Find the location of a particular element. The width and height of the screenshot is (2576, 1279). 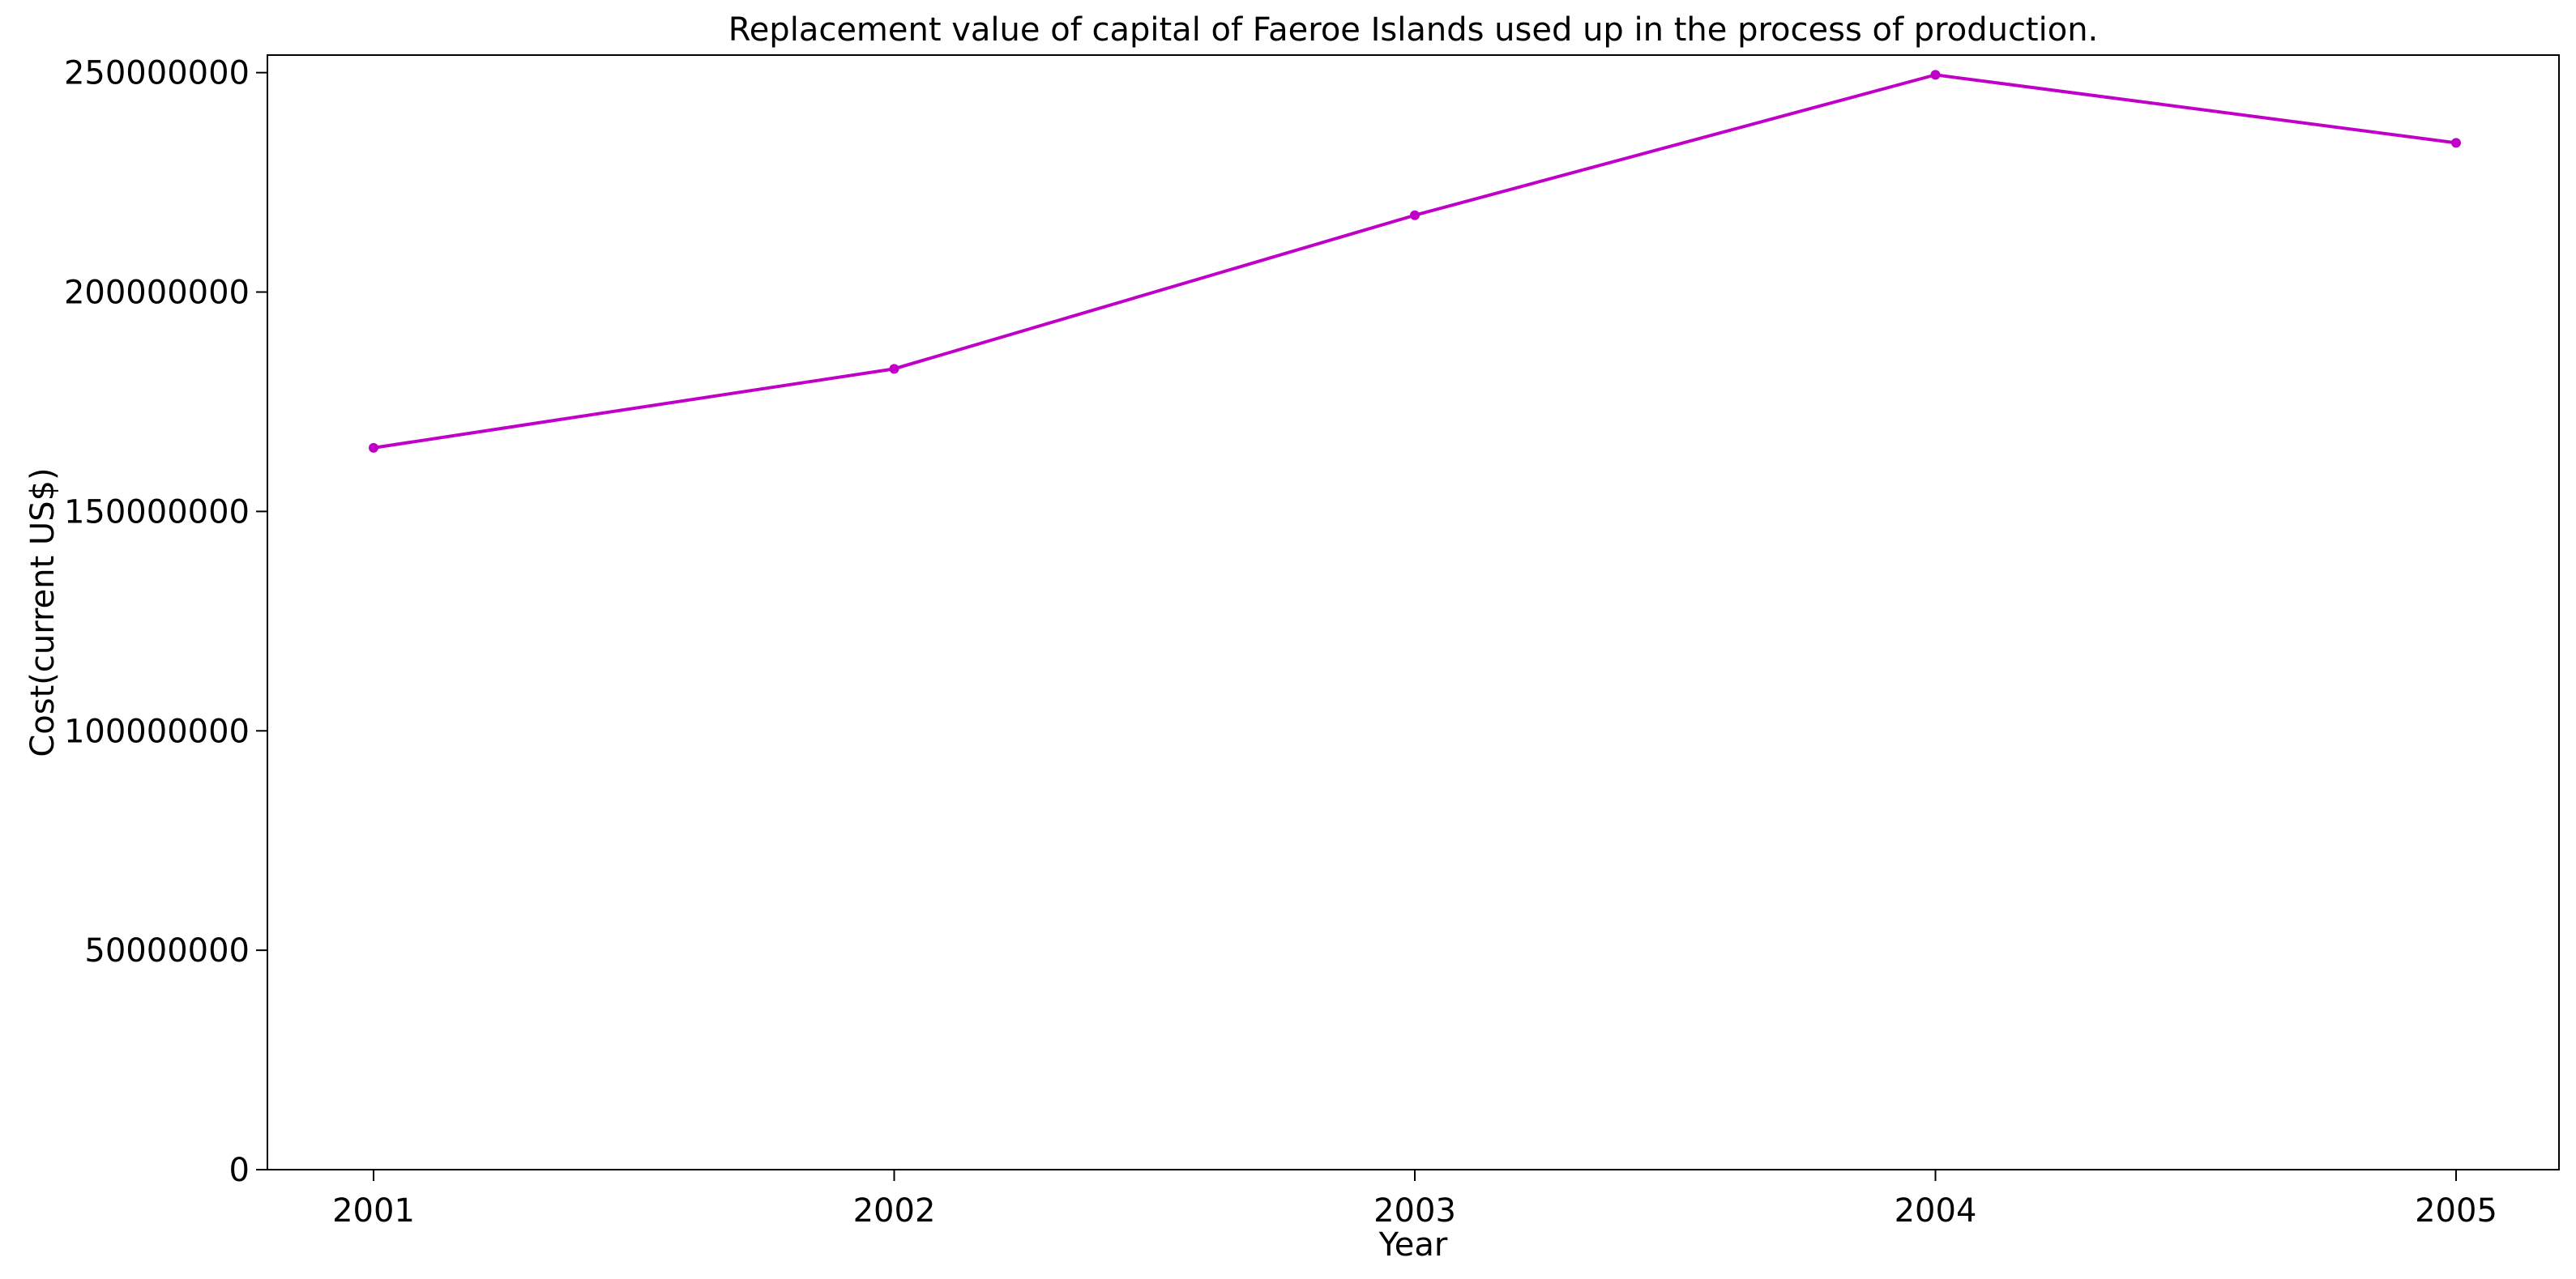

y-tick-label: 50000000 is located at coordinates (167, 951).